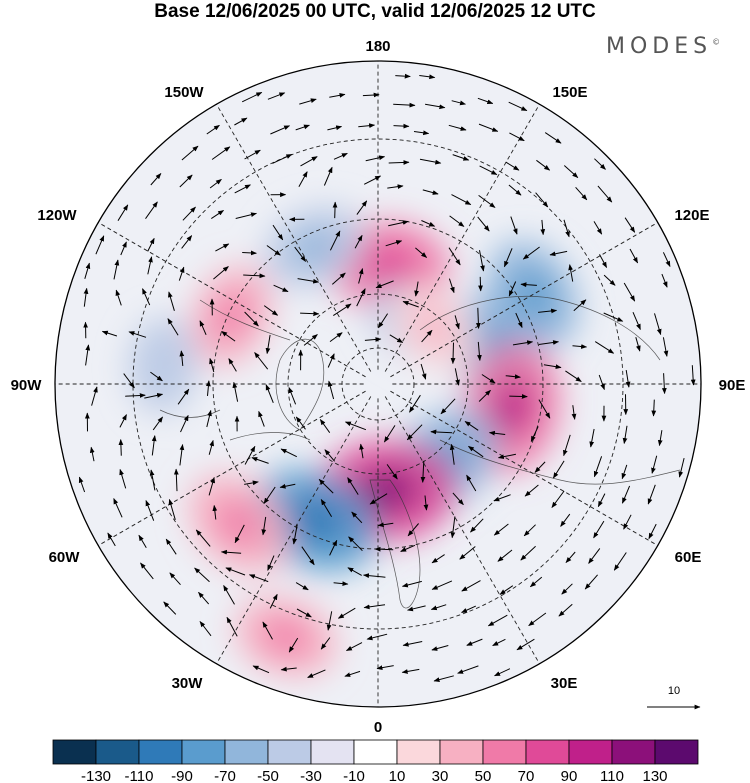 This screenshot has width=750, height=783. What do you see at coordinates (547, 752) in the screenshot?
I see `colorbar-cell` at bounding box center [547, 752].